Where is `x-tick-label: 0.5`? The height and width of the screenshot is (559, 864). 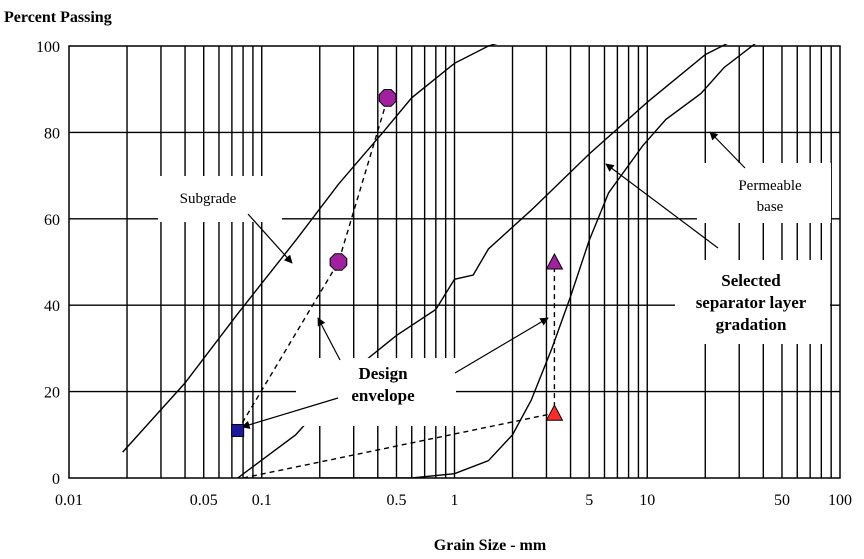
x-tick-label: 0.5 is located at coordinates (396, 500).